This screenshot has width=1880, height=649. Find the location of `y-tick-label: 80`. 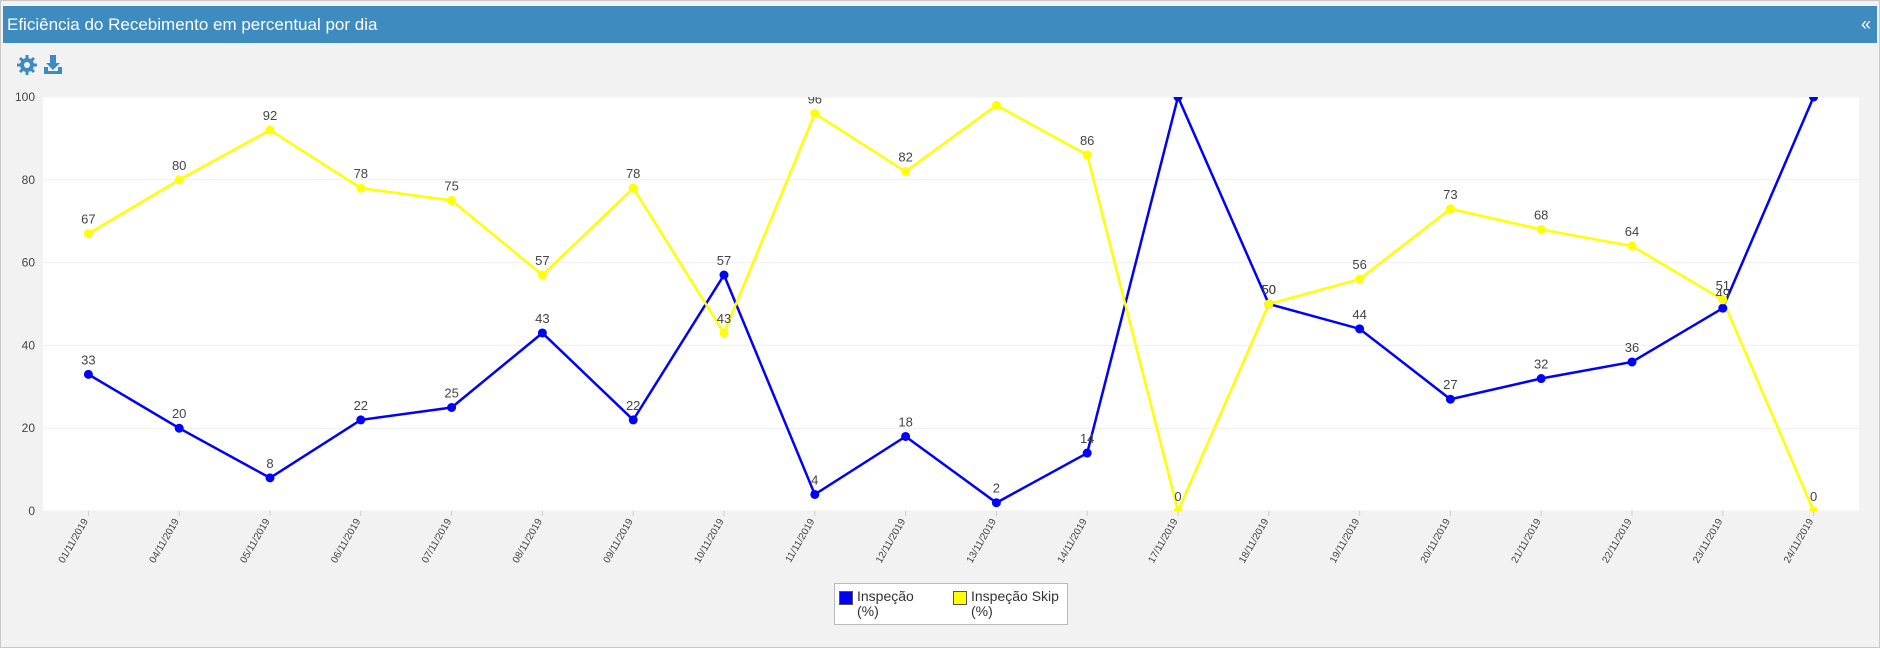

y-tick-label: 80 is located at coordinates (29, 180).